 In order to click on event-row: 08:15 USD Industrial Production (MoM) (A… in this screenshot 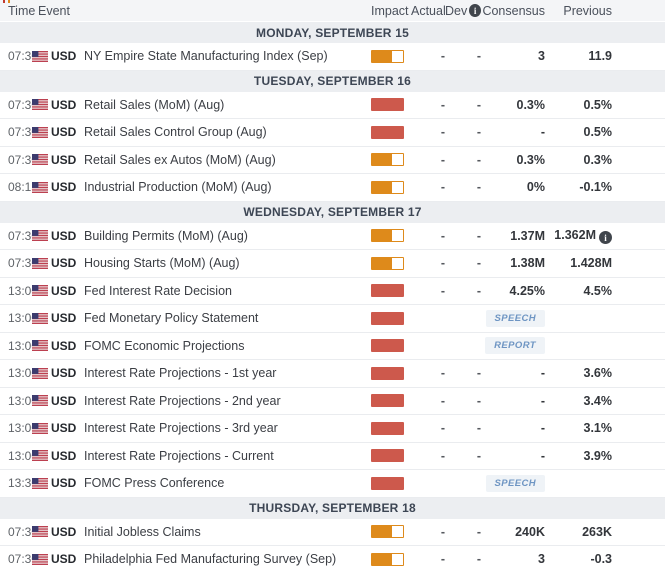, I will do `click(332, 188)`.